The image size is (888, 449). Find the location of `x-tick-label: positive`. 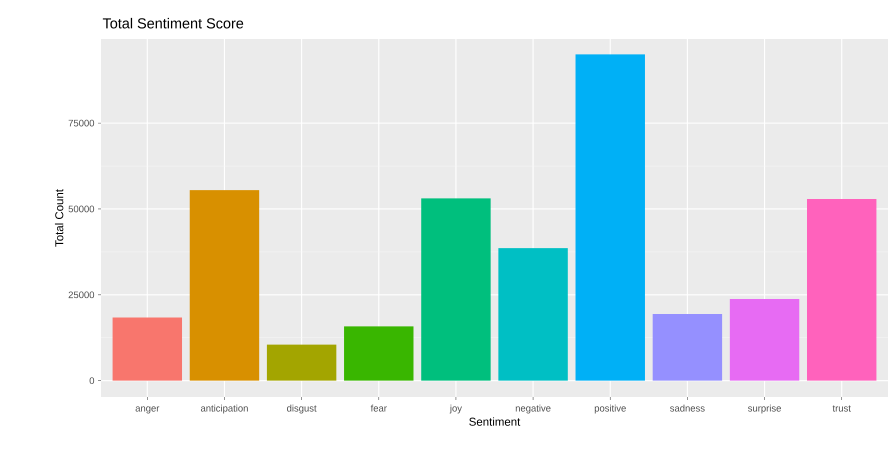

x-tick-label: positive is located at coordinates (610, 409).